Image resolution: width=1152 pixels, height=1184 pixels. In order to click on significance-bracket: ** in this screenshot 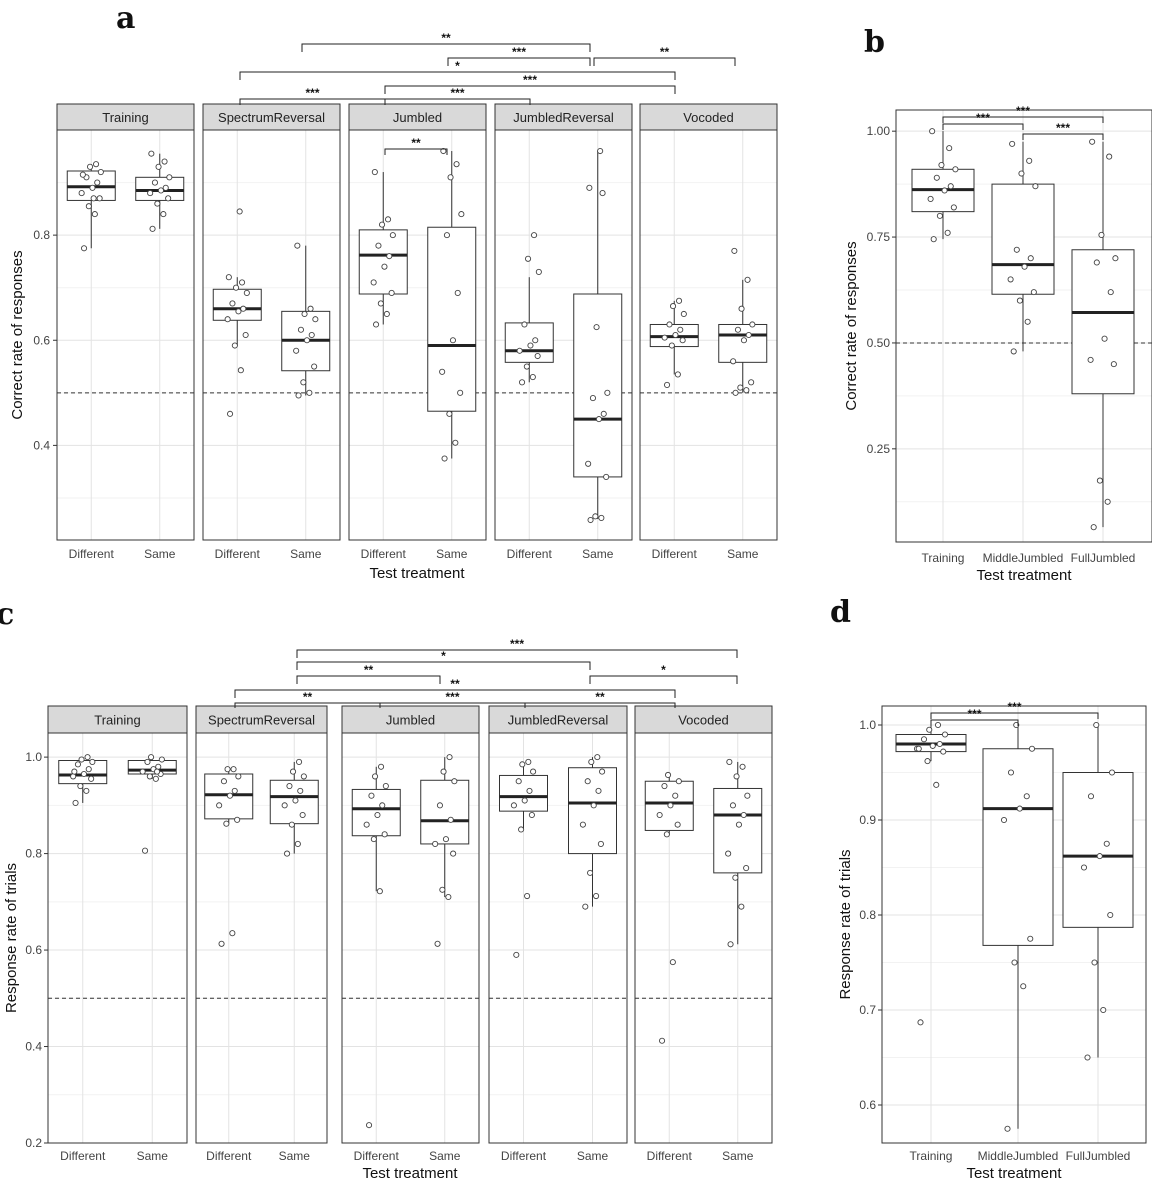, I will do `click(368, 673)`.